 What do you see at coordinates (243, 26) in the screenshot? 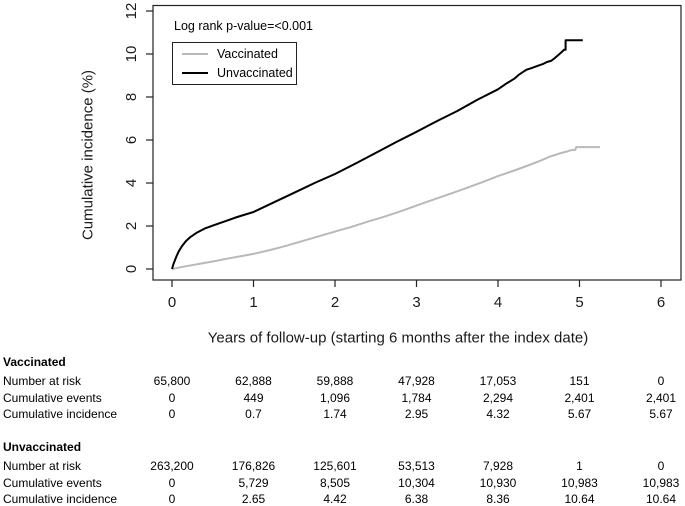
I see `log-rank-pvalue-label: Log rank p-value=<0.001` at bounding box center [243, 26].